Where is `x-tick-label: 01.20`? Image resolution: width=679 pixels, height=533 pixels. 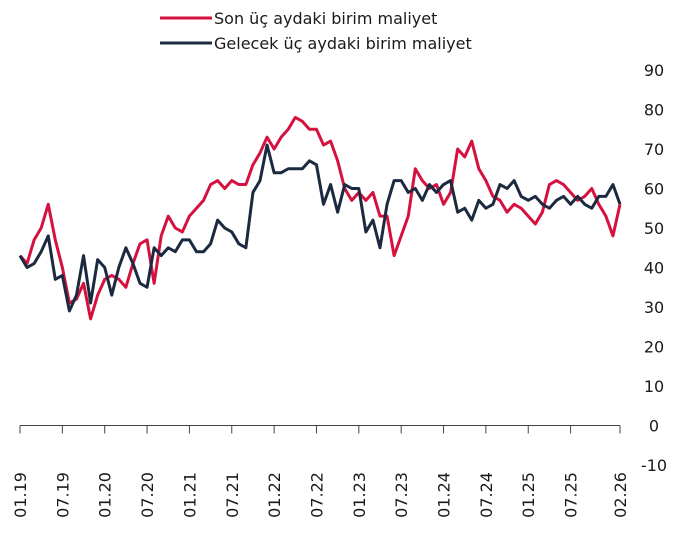
x-tick-label: 01.20 is located at coordinates (105, 495).